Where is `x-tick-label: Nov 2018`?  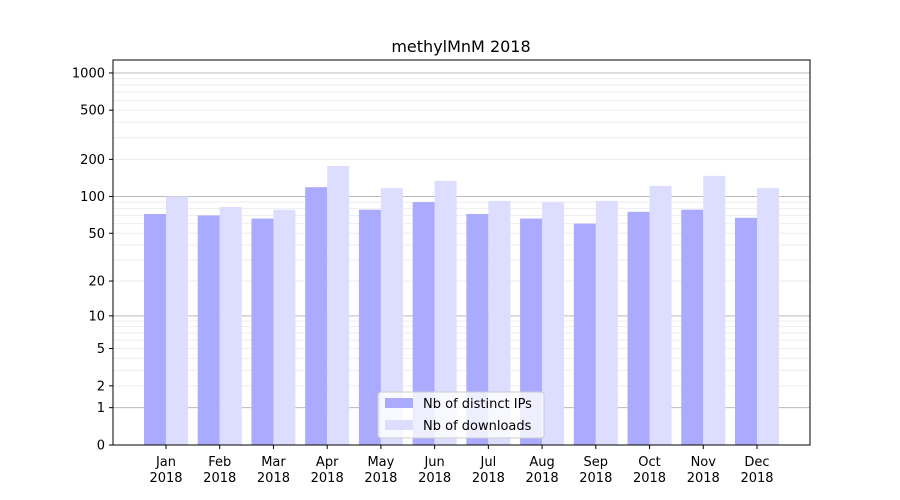
x-tick-label: Nov 2018 is located at coordinates (703, 470).